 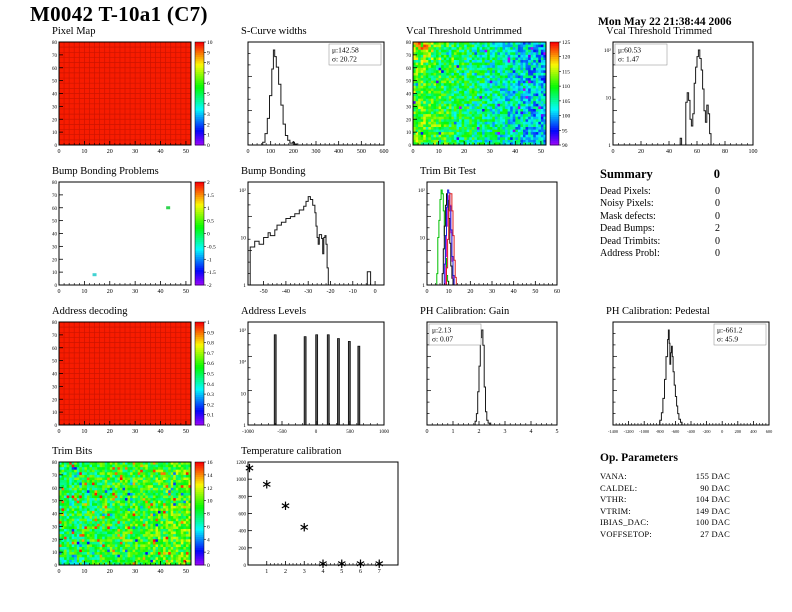 What do you see at coordinates (658, 311) in the screenshot?
I see `plot-title-ph-pedestal: PH Calibration: Pedestal` at bounding box center [658, 311].